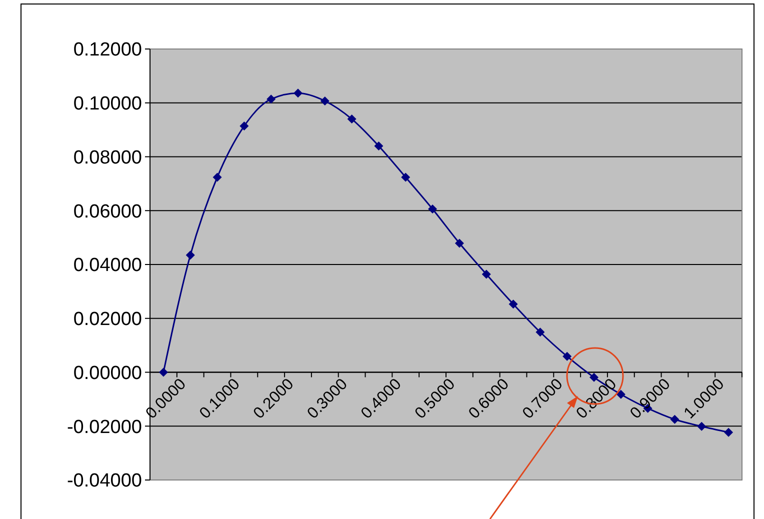 The height and width of the screenshot is (519, 764). Describe the element at coordinates (107, 211) in the screenshot. I see `y-tick-label: 0.06000` at that location.